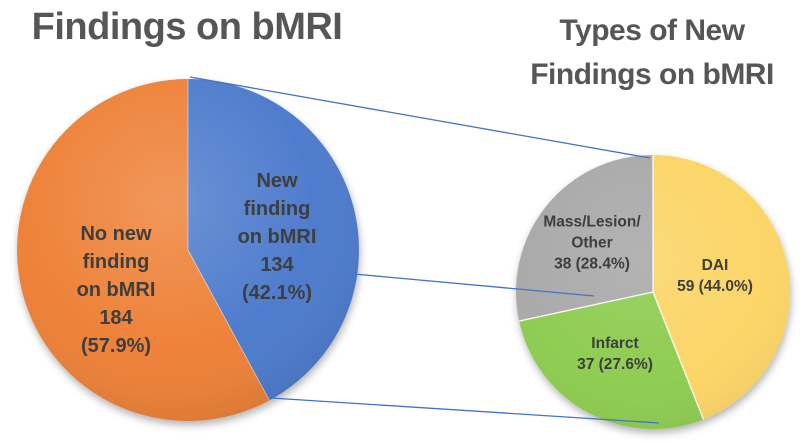 The image size is (809, 443). What do you see at coordinates (592, 222) in the screenshot?
I see `slice-label-line: Mass/Lesion/` at bounding box center [592, 222].